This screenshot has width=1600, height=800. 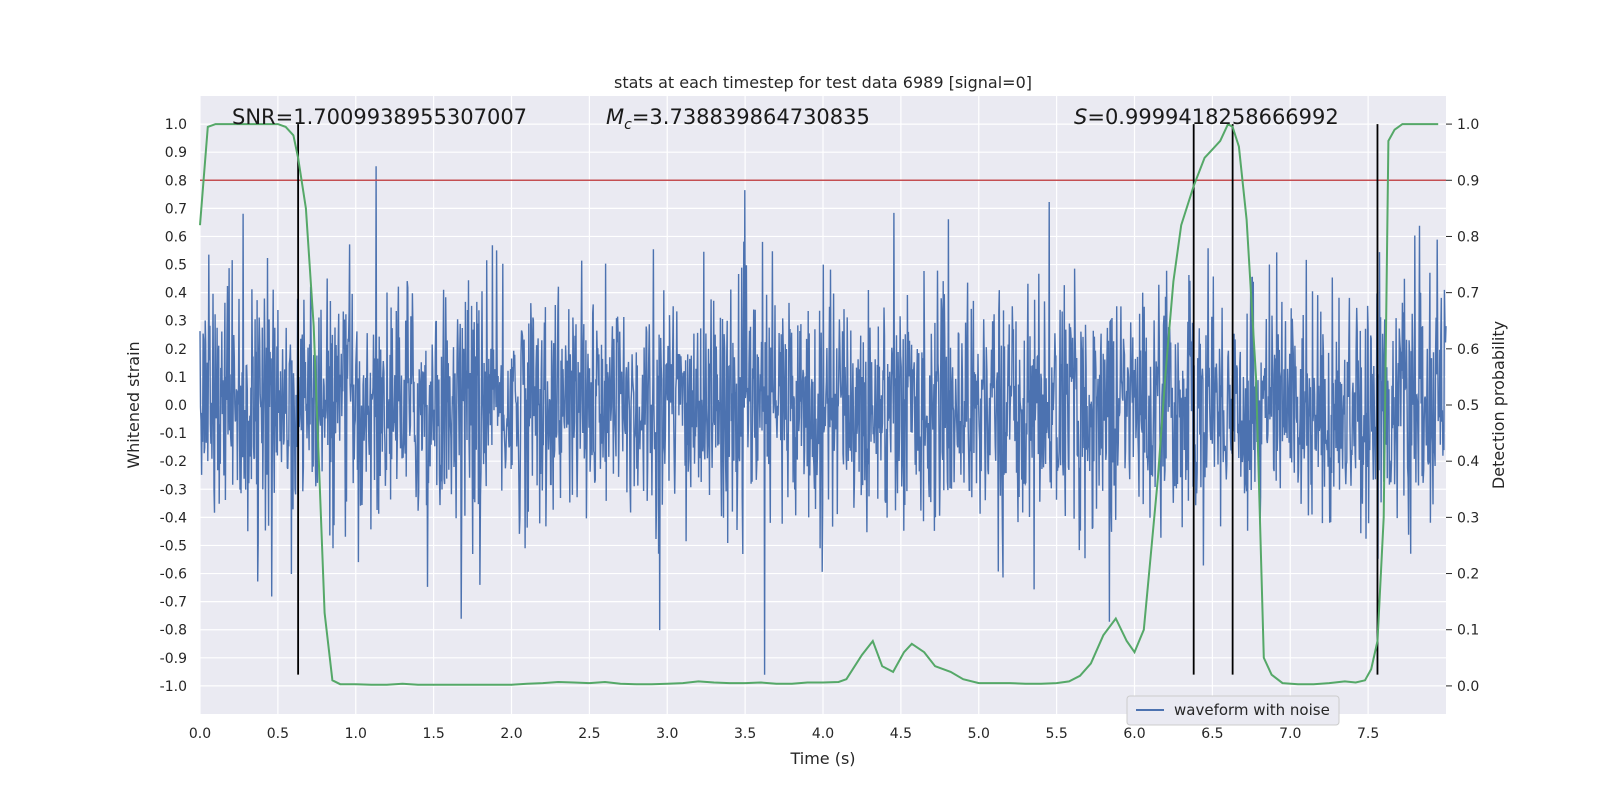 What do you see at coordinates (173, 687) in the screenshot?
I see `y-tick-label: -1.0` at bounding box center [173, 687].